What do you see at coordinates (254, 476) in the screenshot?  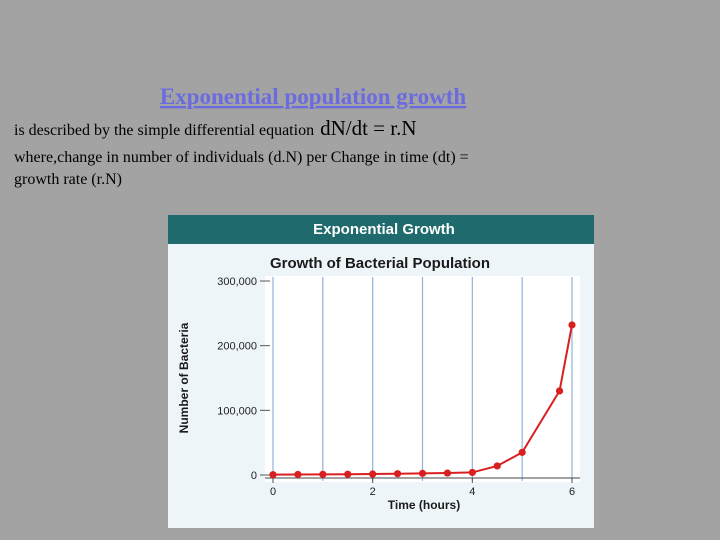 I see `y-tick-label: 0` at bounding box center [254, 476].